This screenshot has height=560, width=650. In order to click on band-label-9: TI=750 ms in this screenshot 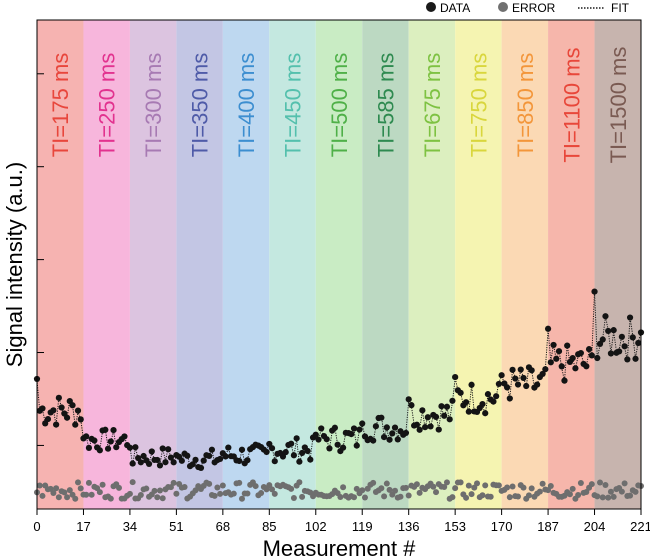, I will do `click(478, 105)`.